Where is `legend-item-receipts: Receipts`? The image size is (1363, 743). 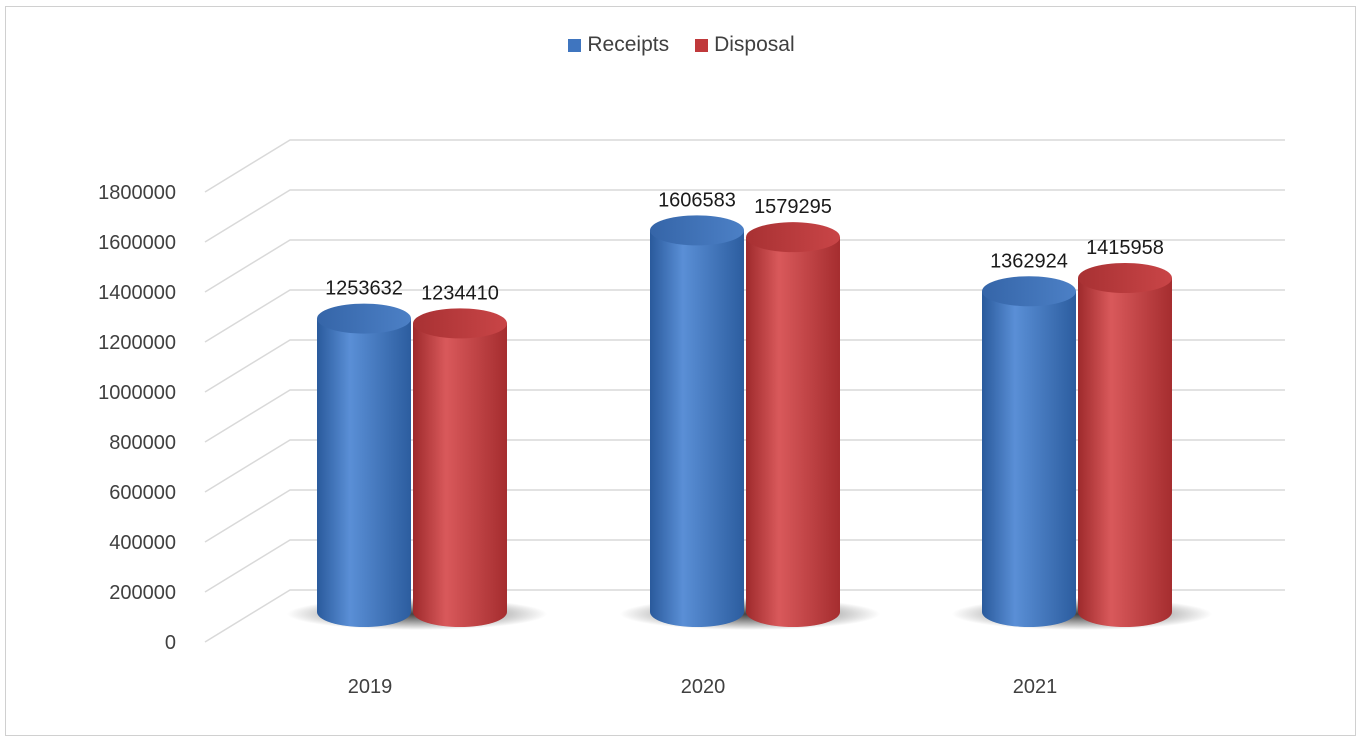
legend-item-receipts: Receipts is located at coordinates (618, 45).